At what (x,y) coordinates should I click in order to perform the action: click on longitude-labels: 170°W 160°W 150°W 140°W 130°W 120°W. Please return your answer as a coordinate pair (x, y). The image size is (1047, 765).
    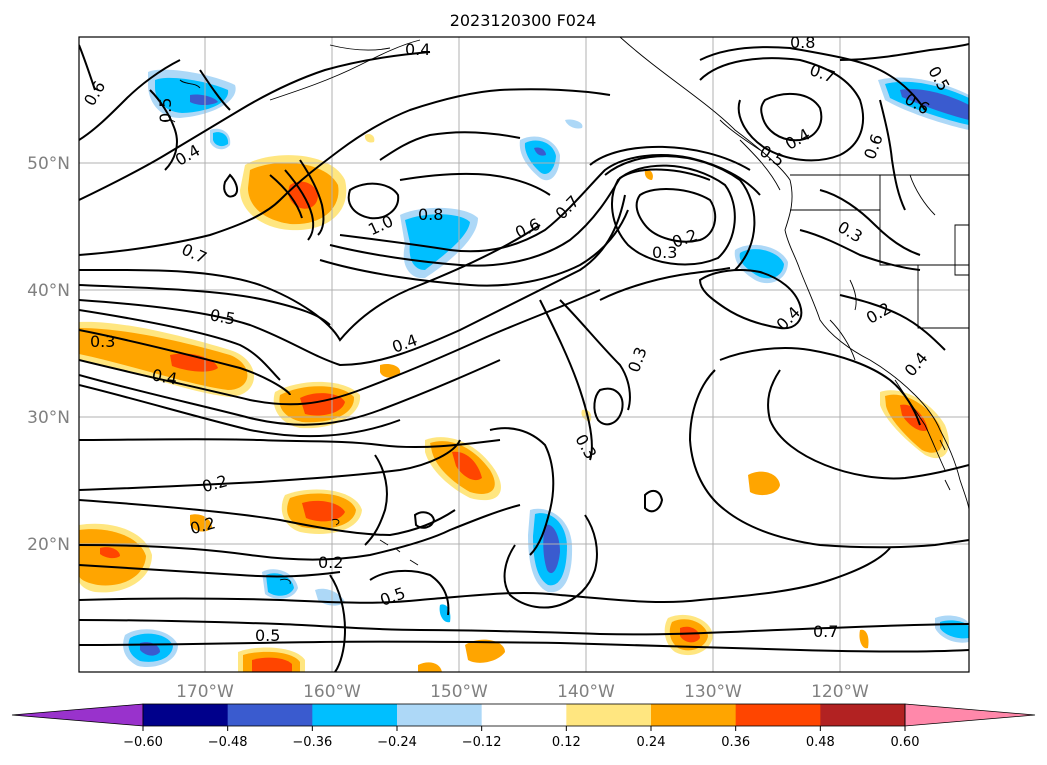
    Looking at the image, I should click on (522, 692).